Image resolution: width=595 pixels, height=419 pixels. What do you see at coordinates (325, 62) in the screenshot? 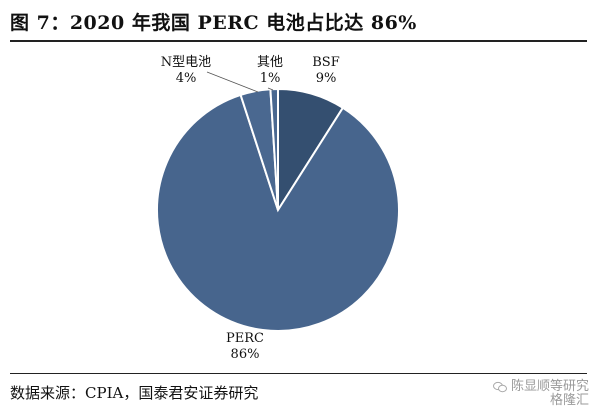
I see `slice-label: BSF` at bounding box center [325, 62].